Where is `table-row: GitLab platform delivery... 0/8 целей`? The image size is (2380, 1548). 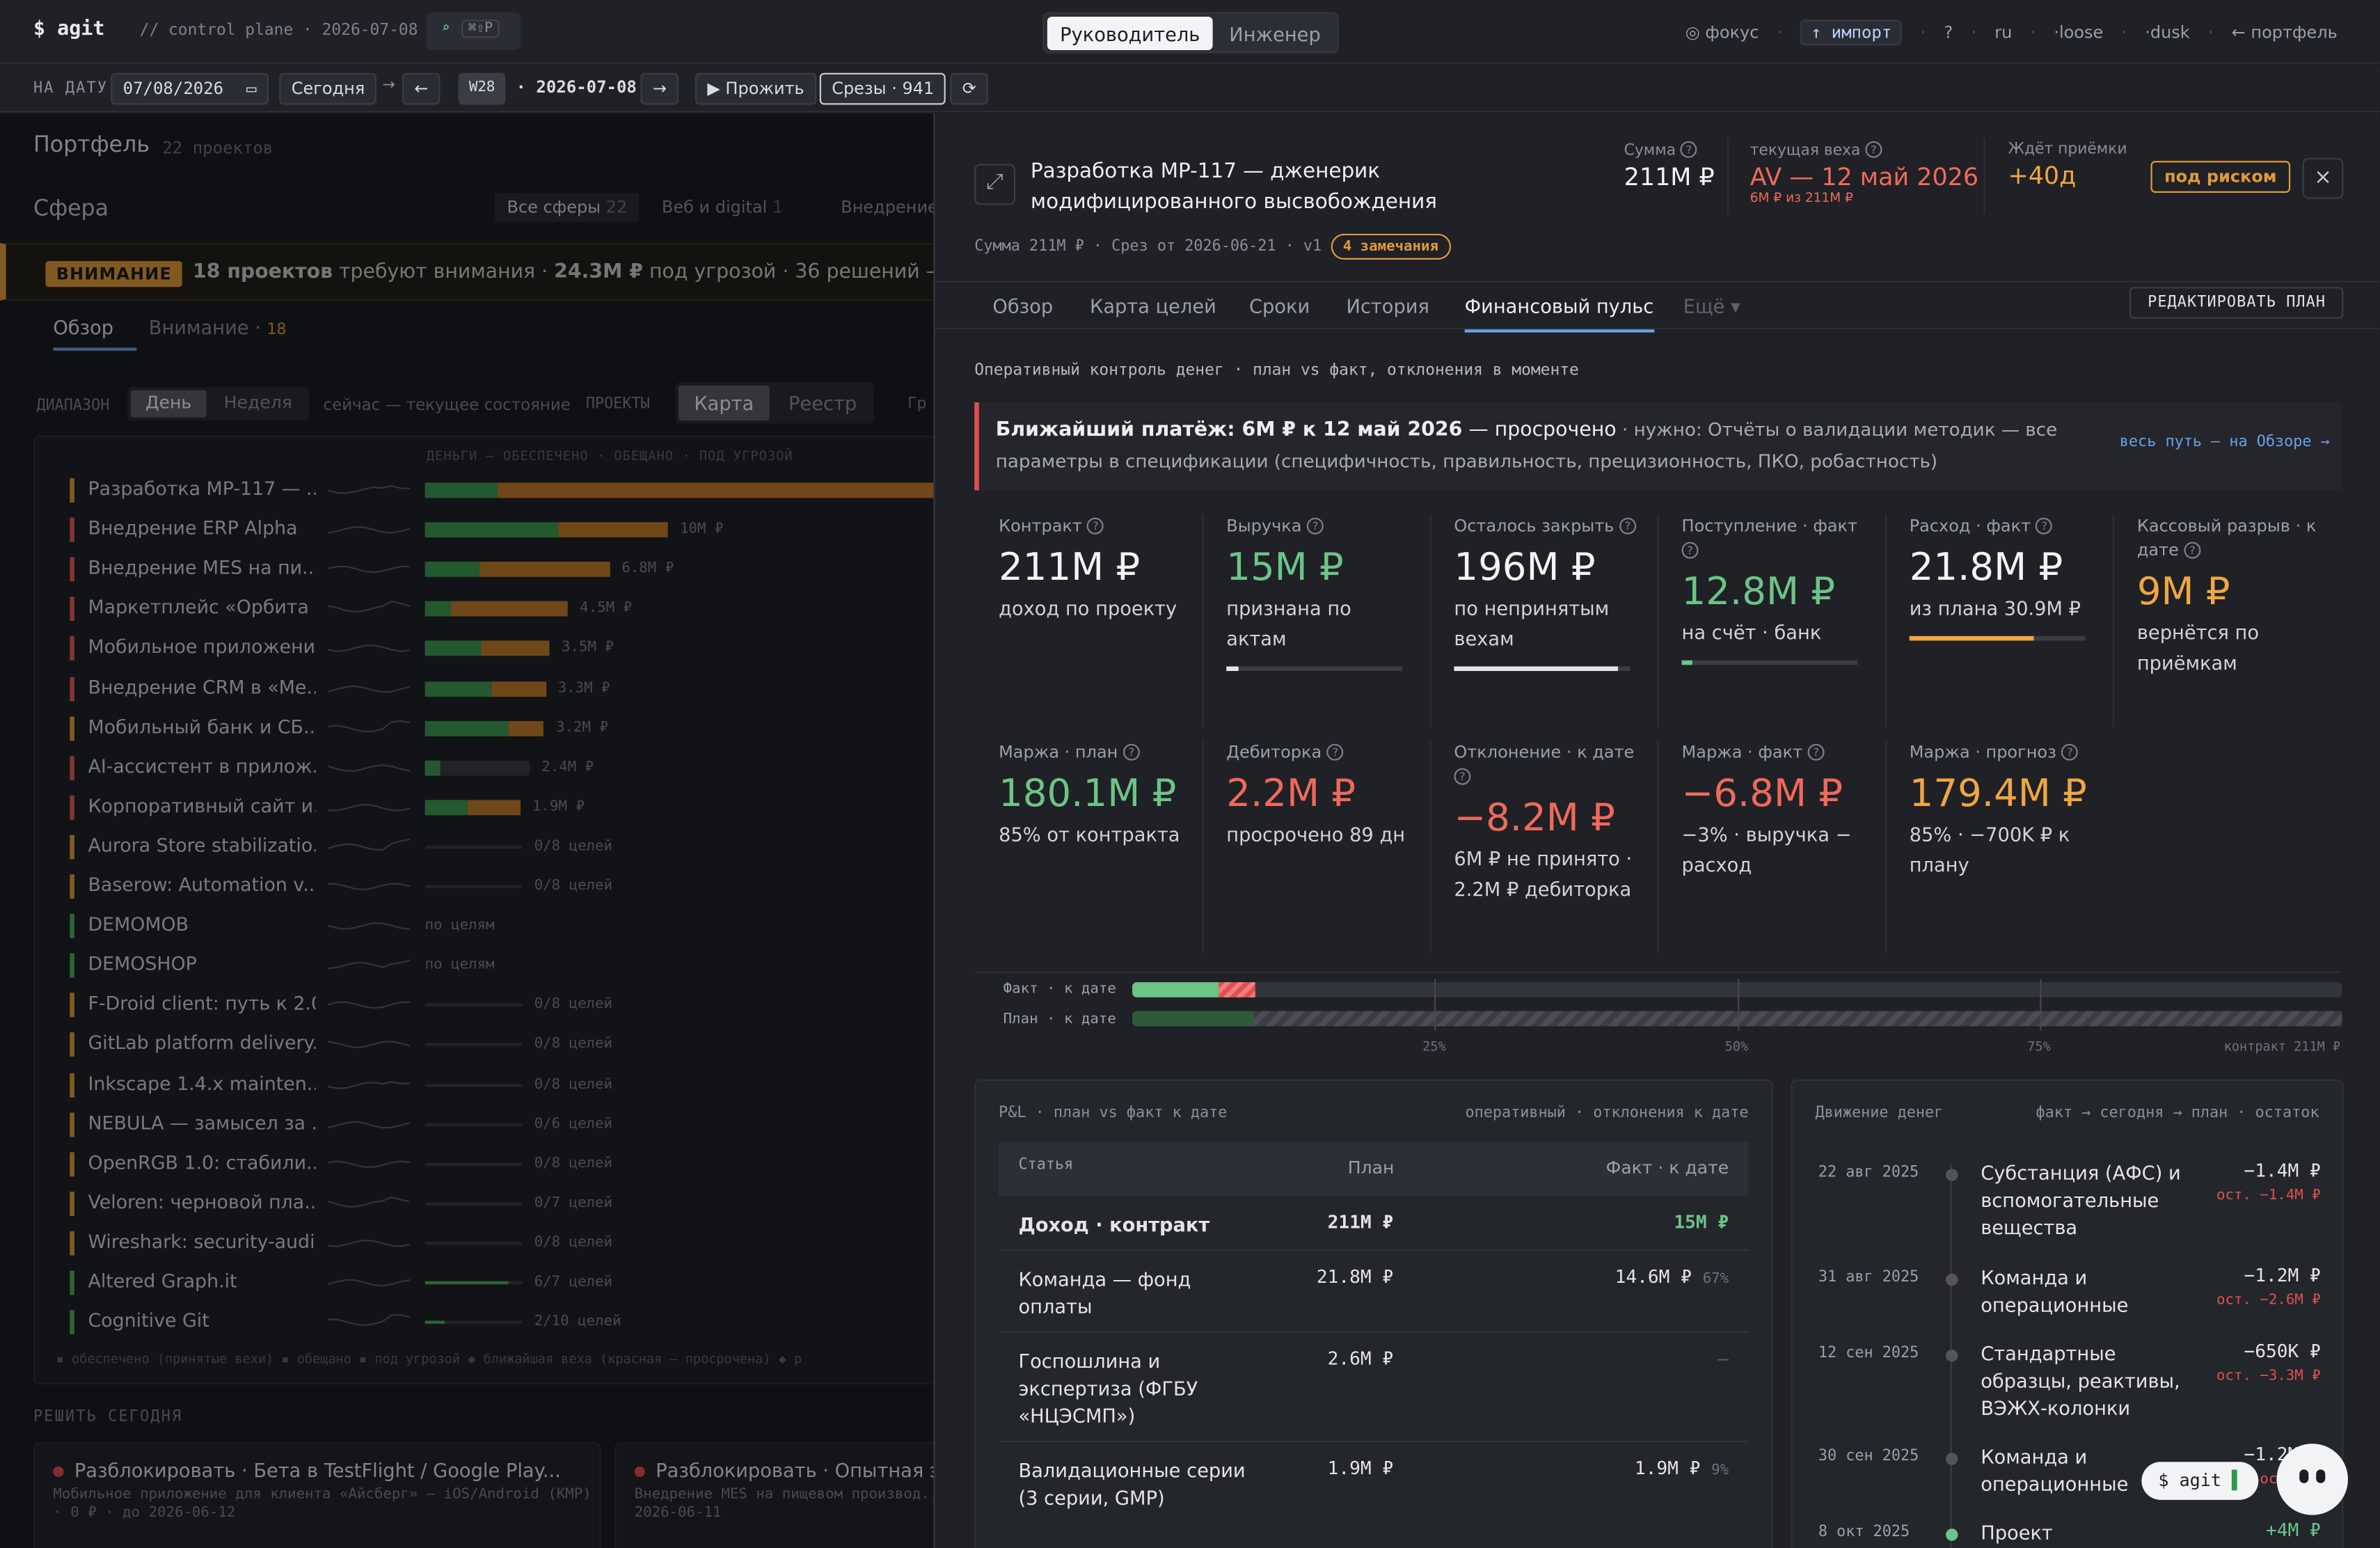 table-row: GitLab platform delivery... 0/8 целей is located at coordinates (484, 1045).